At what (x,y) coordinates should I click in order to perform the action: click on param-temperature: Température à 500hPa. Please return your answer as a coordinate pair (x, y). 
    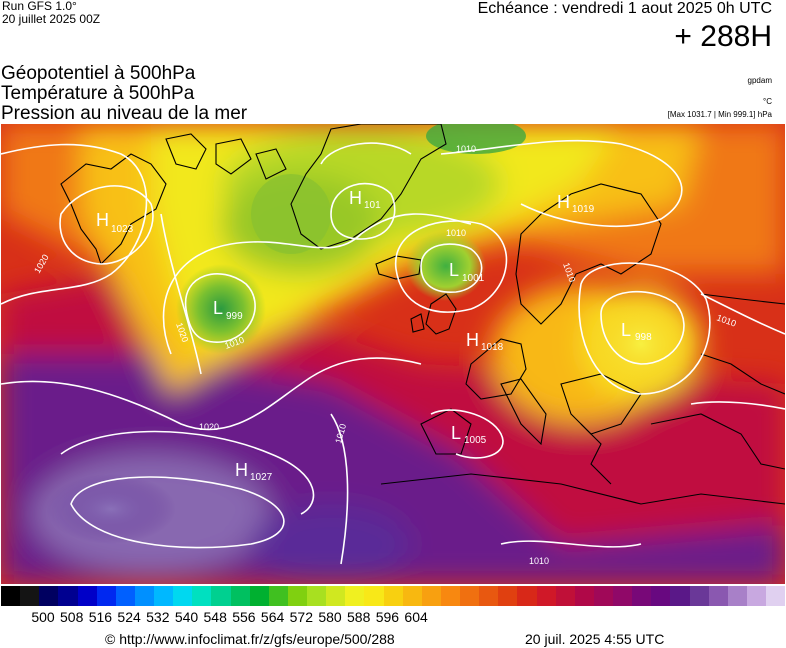
    Looking at the image, I should click on (98, 93).